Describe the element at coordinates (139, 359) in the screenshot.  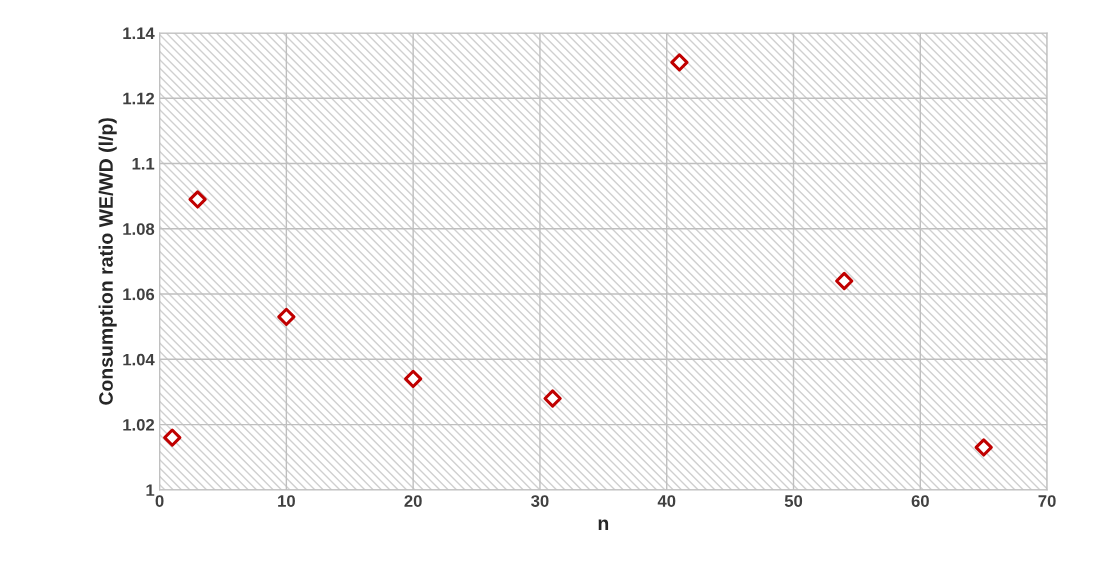
I see `y-tick-label: 1.04` at that location.